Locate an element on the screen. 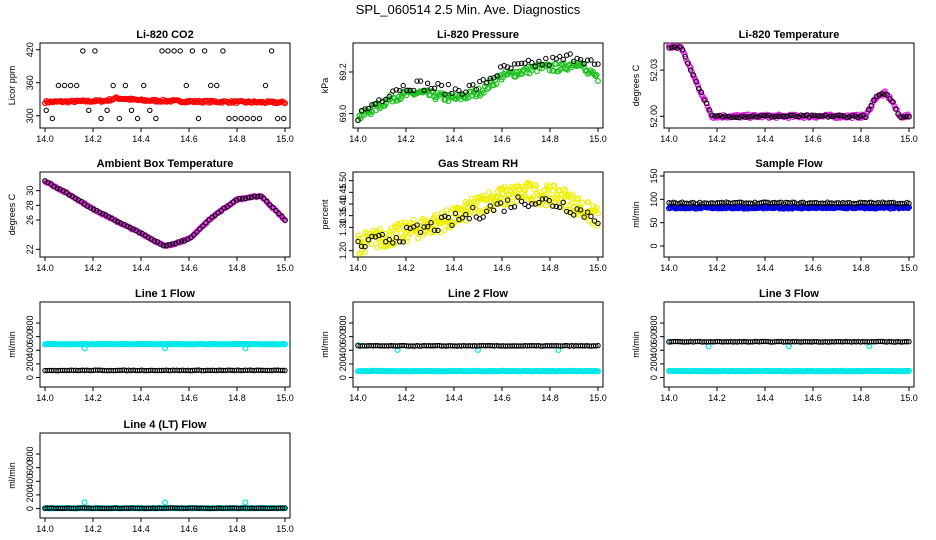 The height and width of the screenshot is (540, 936). y-tick-label: 50 is located at coordinates (654, 223).